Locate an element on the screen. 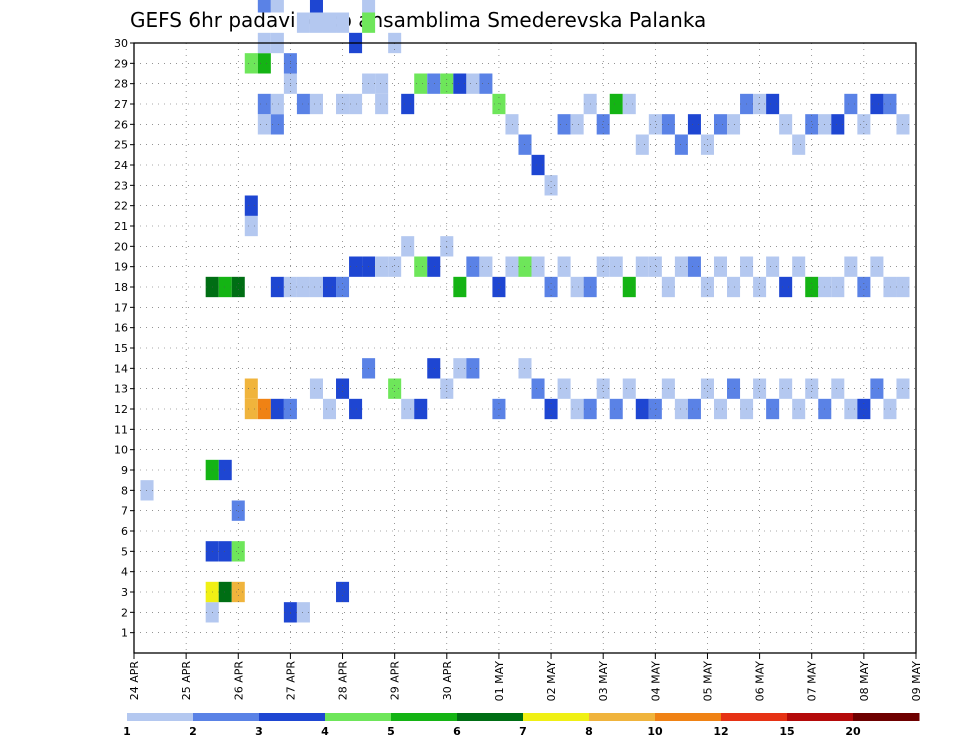 This screenshot has width=960, height=742. y-tick-label-16: 16 is located at coordinates (121, 328).